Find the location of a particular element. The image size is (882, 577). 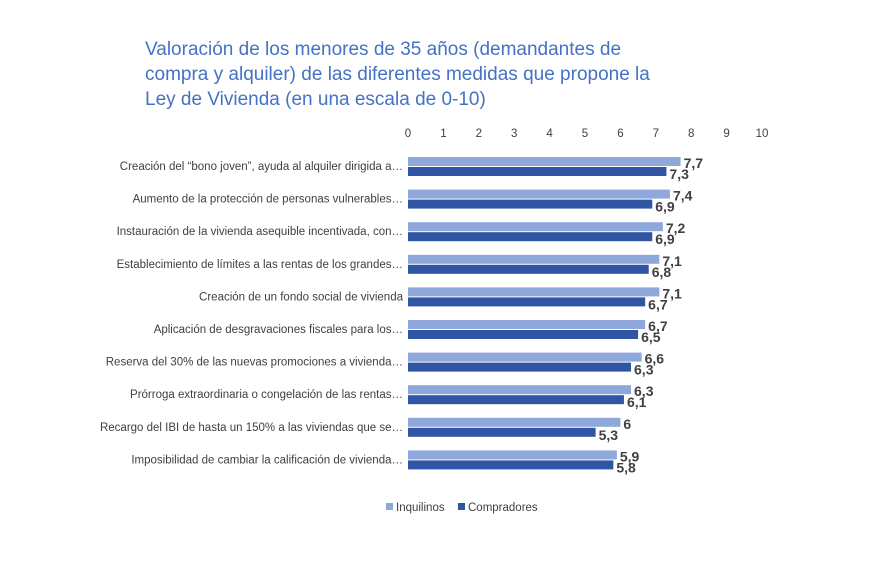

data-label-compradores: 6,1 is located at coordinates (637, 402).